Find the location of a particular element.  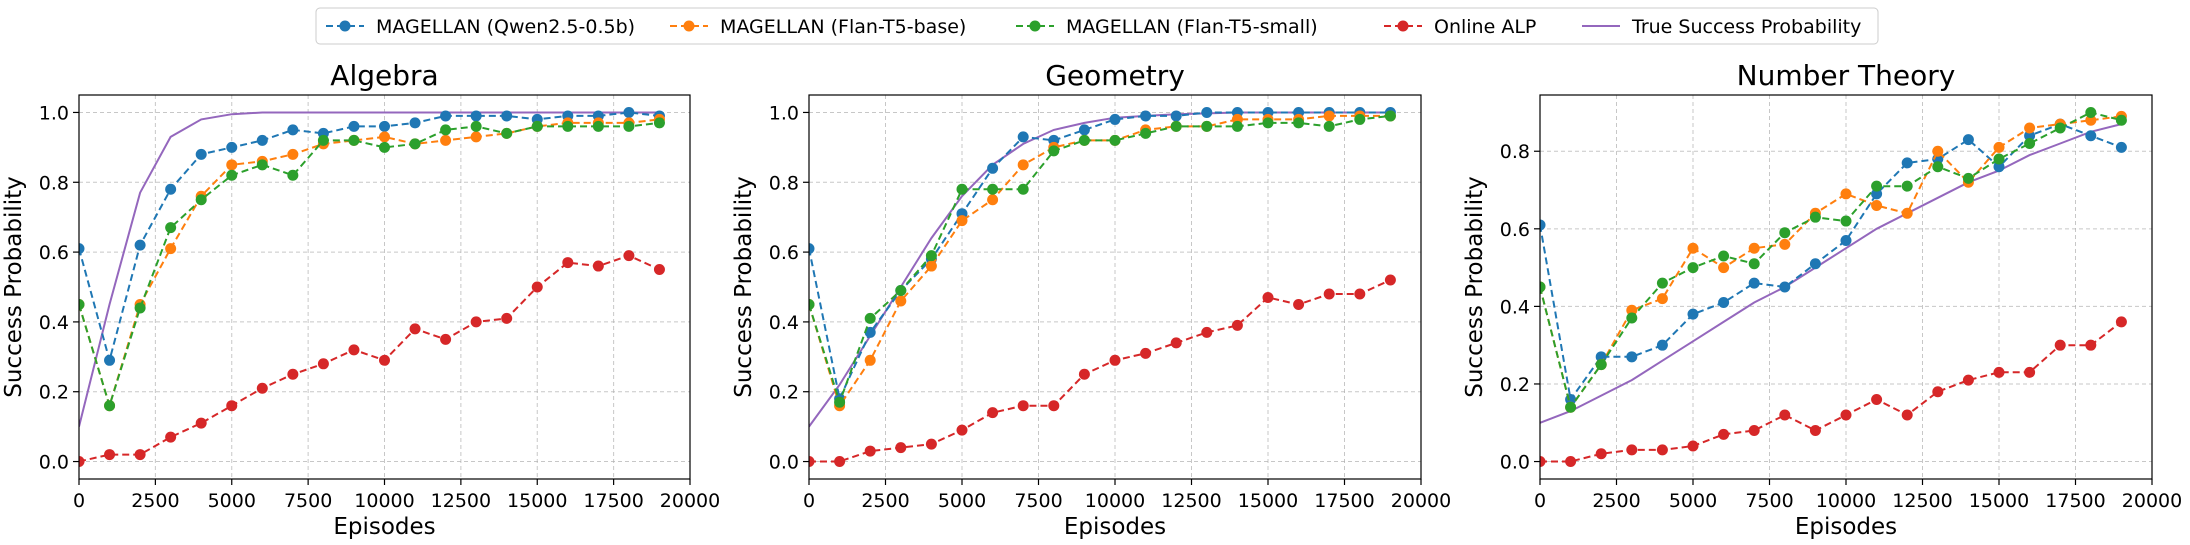

x-tick-label: 7500 is located at coordinates (1769, 501).